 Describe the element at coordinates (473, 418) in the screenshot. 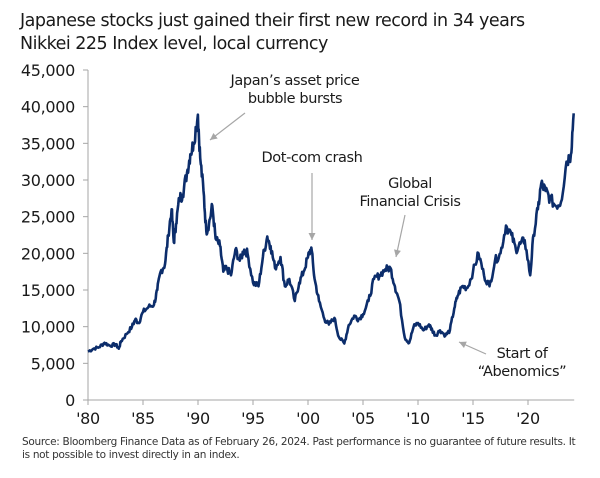

I see `x-tick-label: '15` at that location.